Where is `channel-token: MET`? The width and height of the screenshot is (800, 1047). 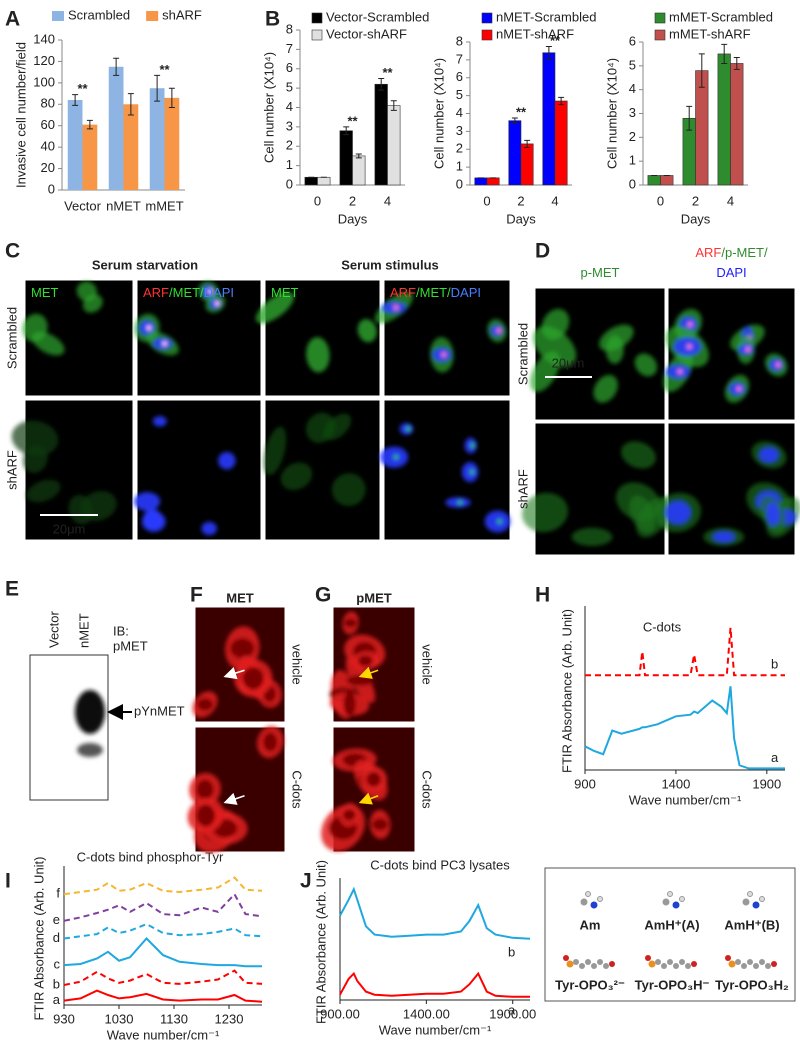
channel-token: MET is located at coordinates (285, 292).